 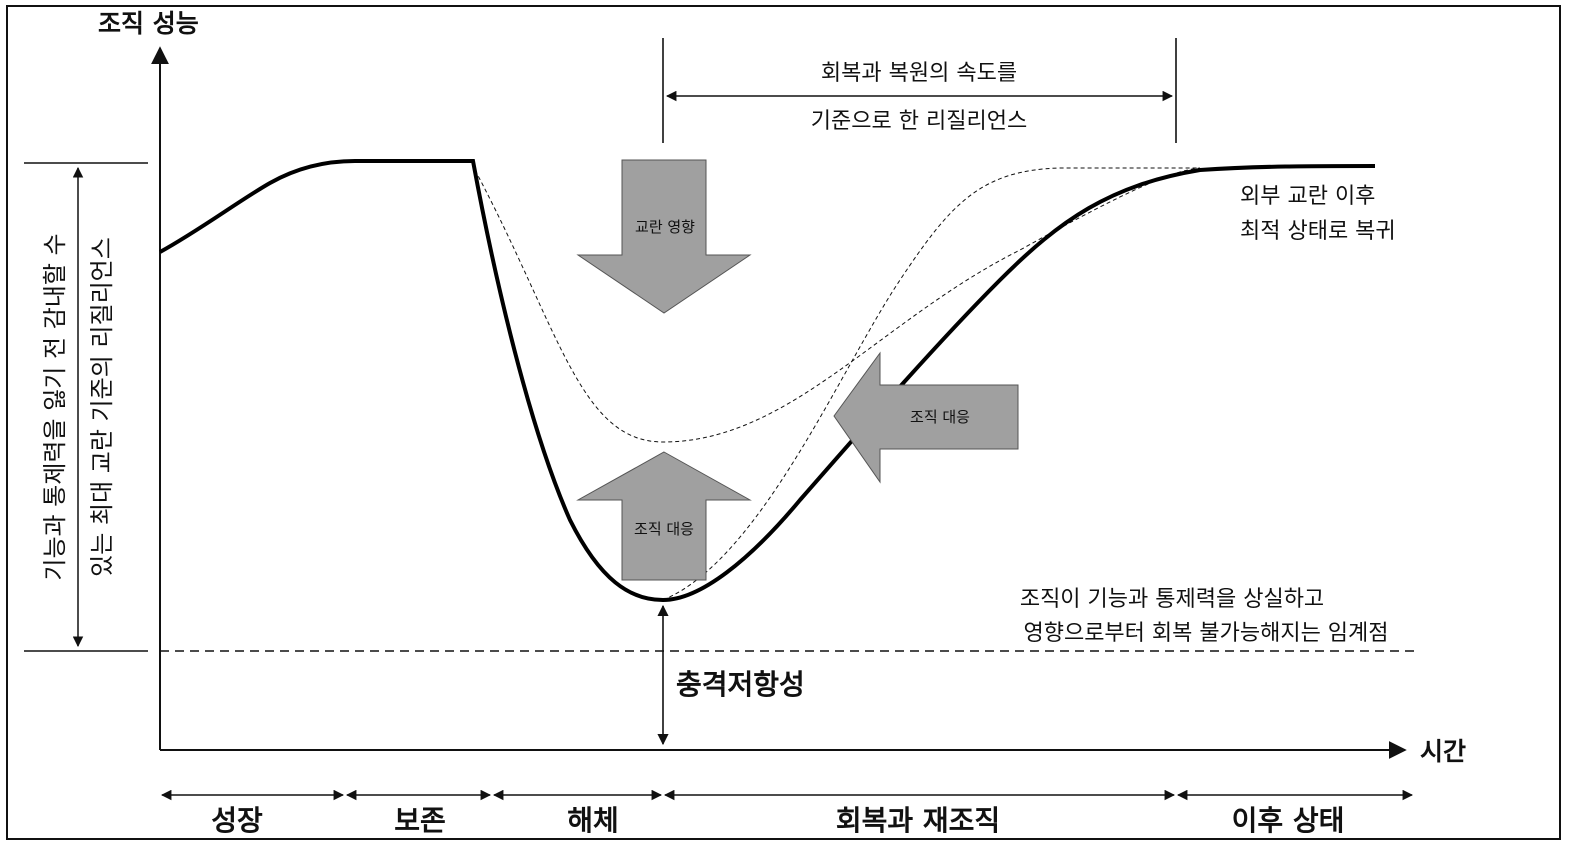 What do you see at coordinates (1318, 231) in the screenshot?
I see `recovery-note-line2: 최적 상태로 복귀` at bounding box center [1318, 231].